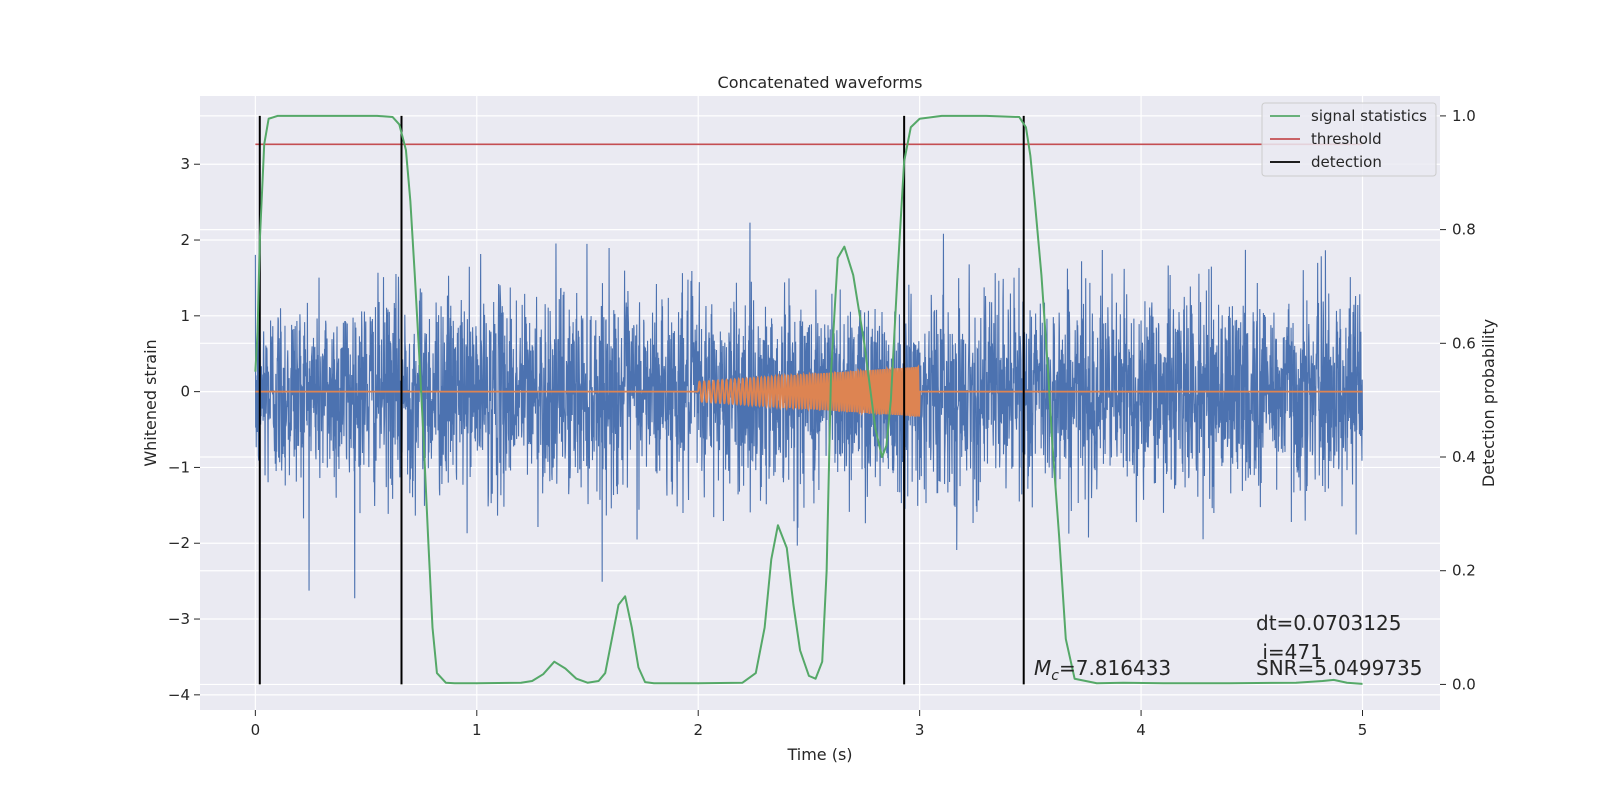 The width and height of the screenshot is (1600, 804). What do you see at coordinates (1328, 623) in the screenshot?
I see `dt-annotation: dt=0.0703125` at bounding box center [1328, 623].